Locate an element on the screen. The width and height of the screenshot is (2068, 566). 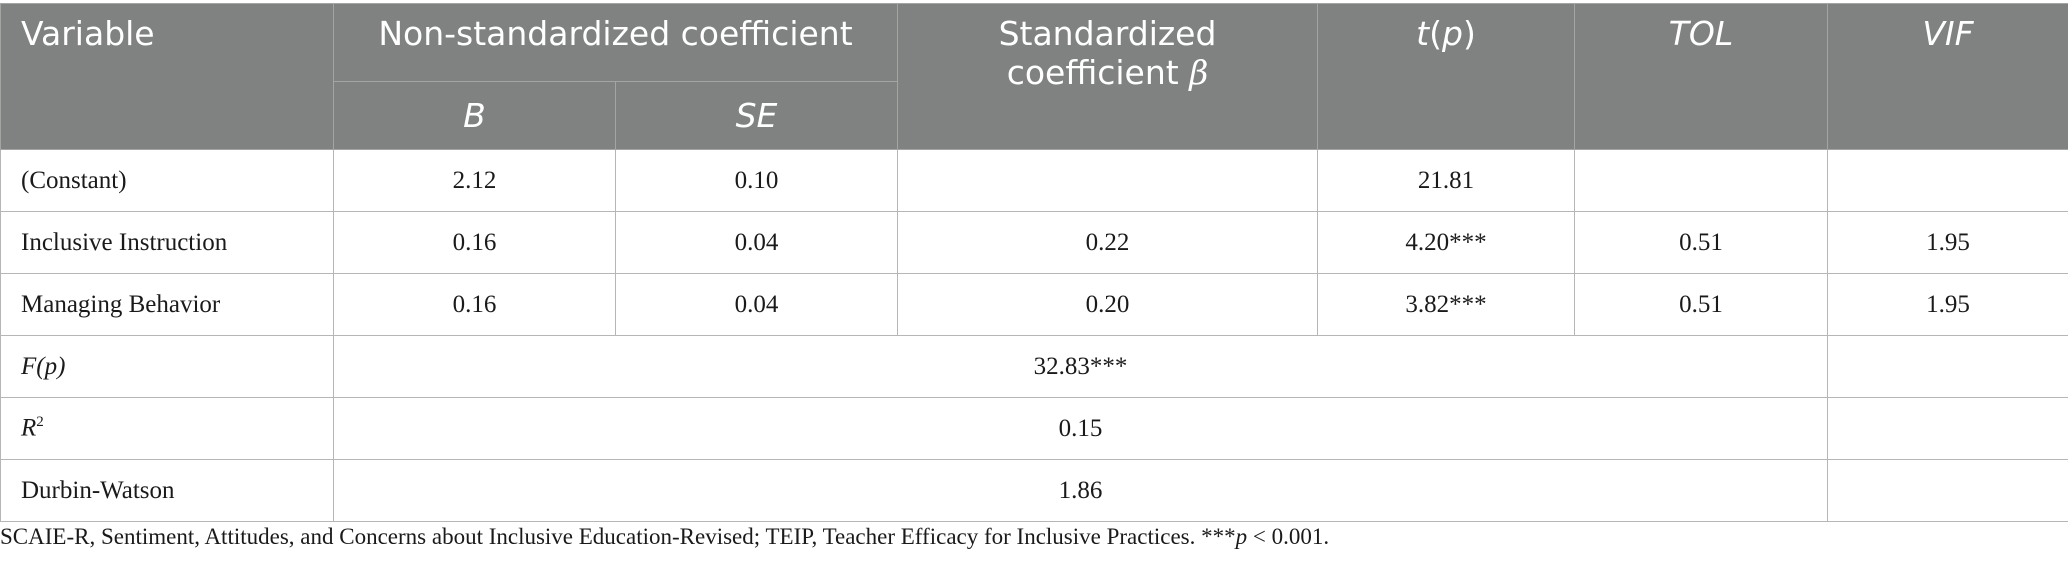
variable-header: Variable is located at coordinates (167, 76).